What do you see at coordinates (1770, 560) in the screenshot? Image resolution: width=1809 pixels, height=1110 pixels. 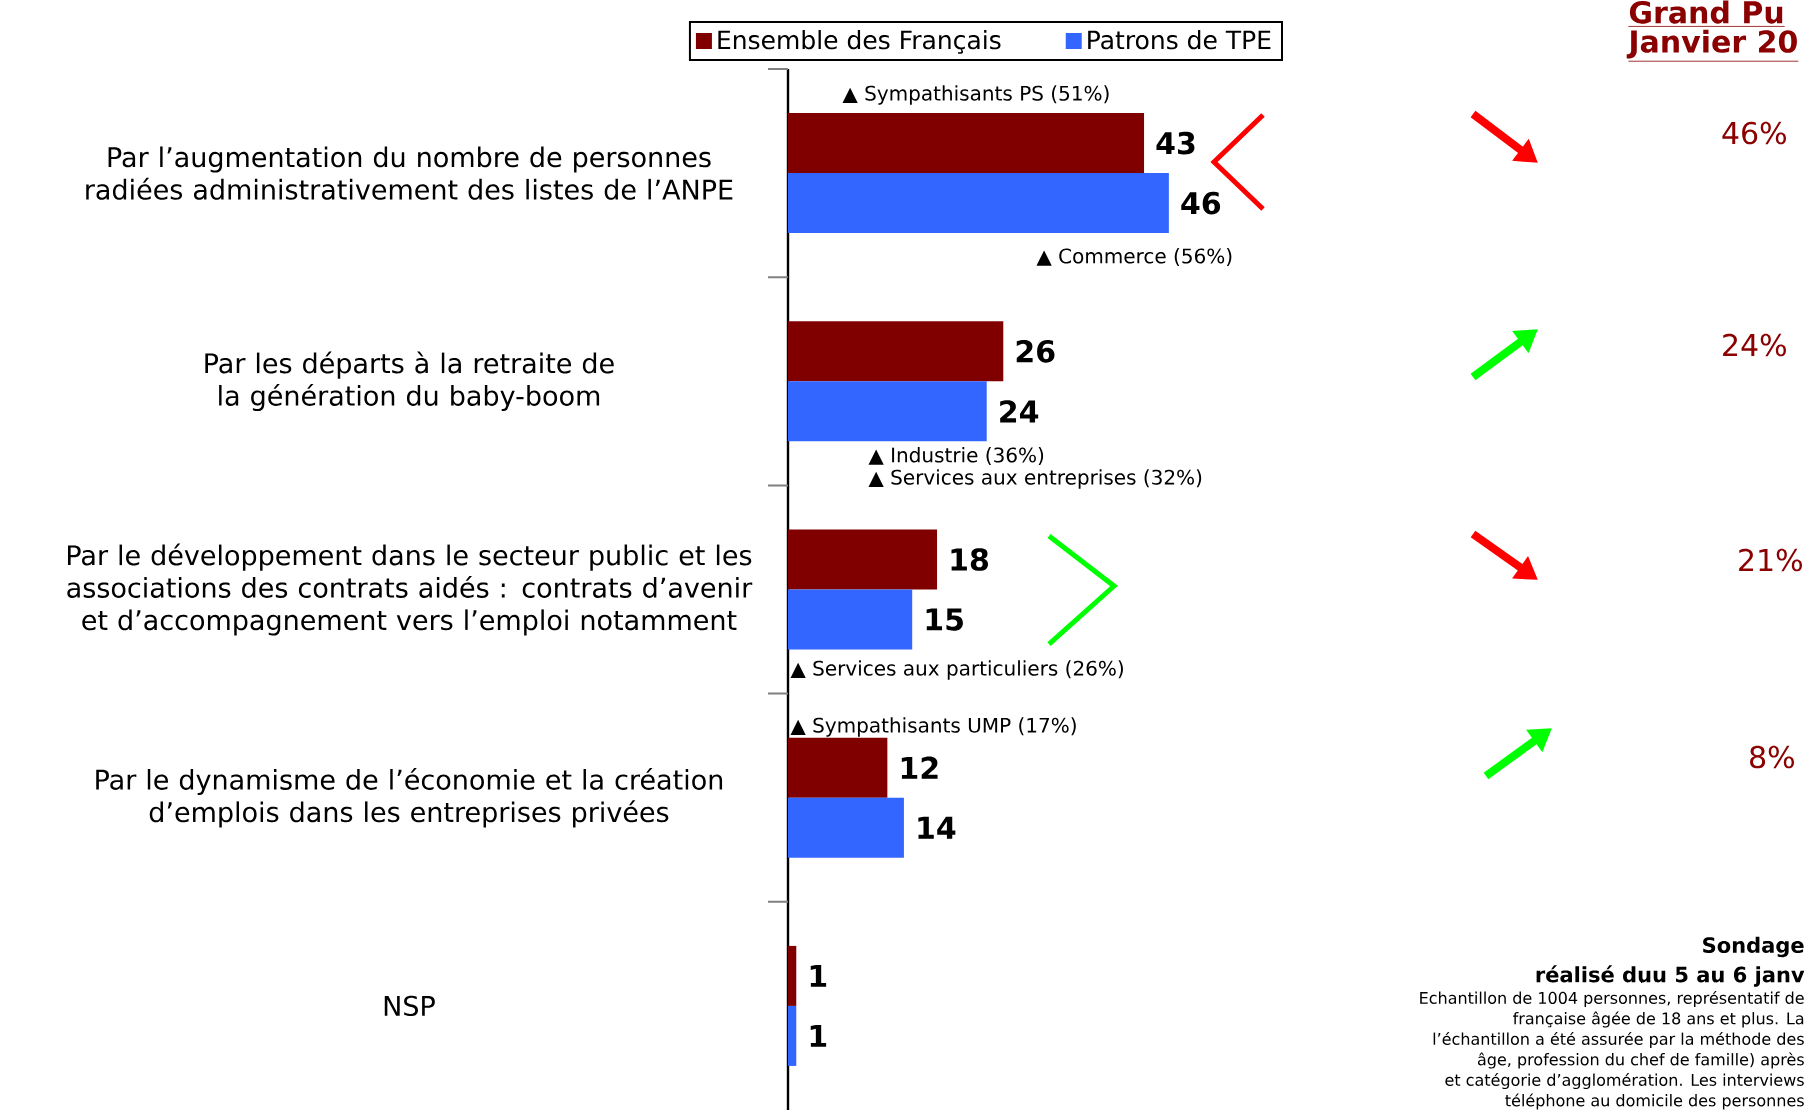 I see `text: 21%` at bounding box center [1770, 560].